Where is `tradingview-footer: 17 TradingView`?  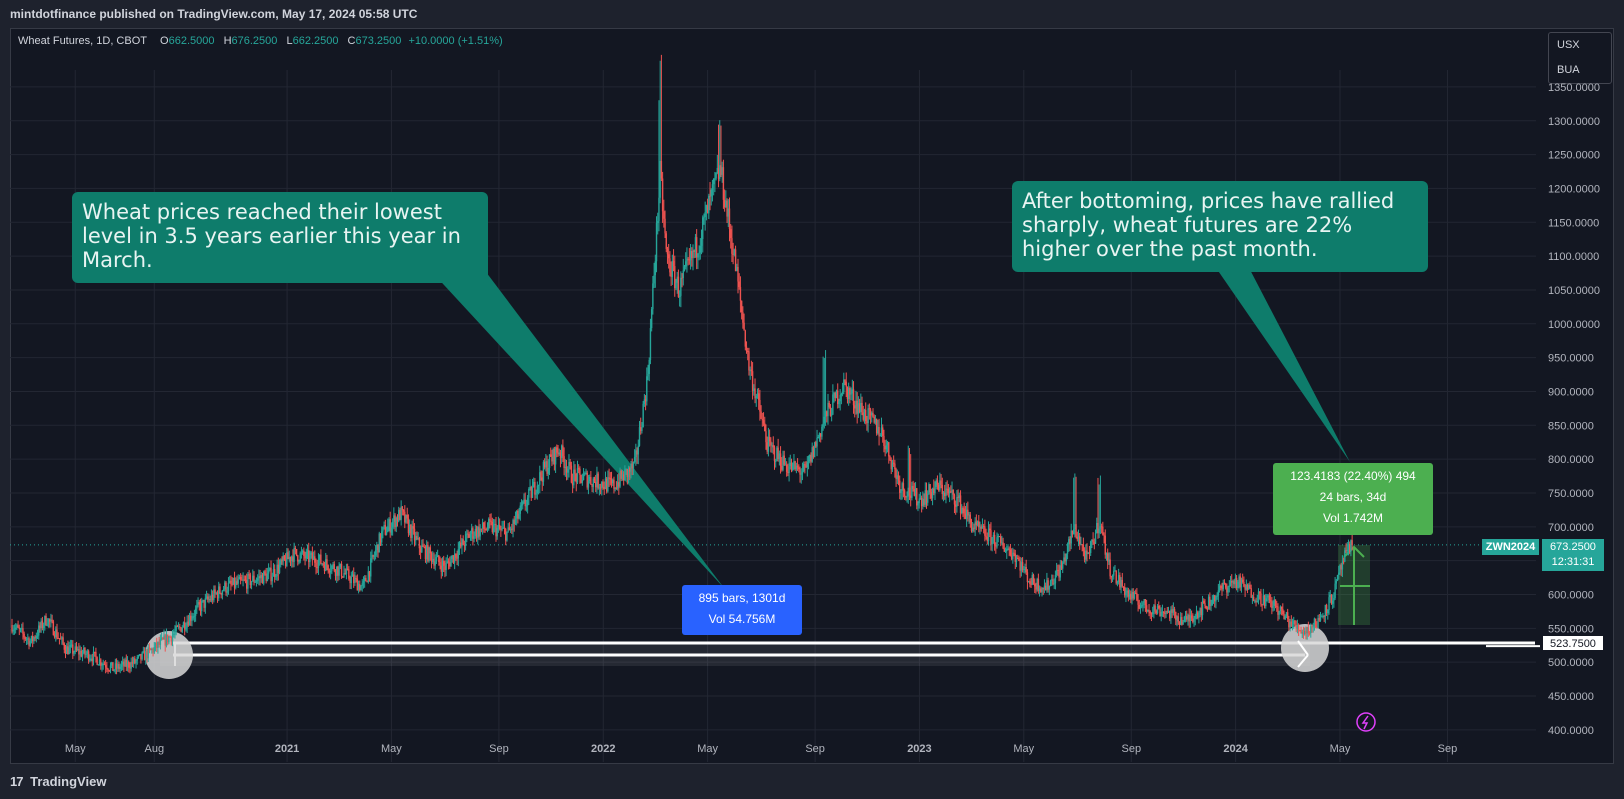 tradingview-footer: 17 TradingView is located at coordinates (58, 782).